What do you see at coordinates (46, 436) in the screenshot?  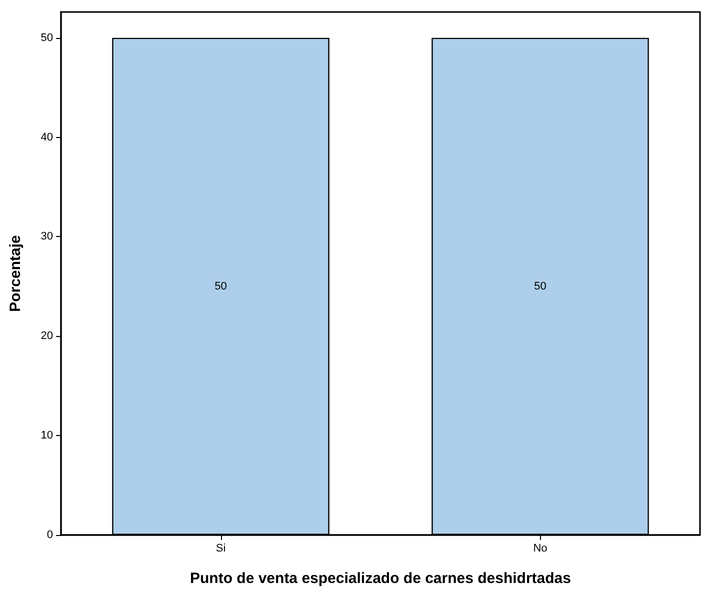 I see `y-tick-label: 10` at bounding box center [46, 436].